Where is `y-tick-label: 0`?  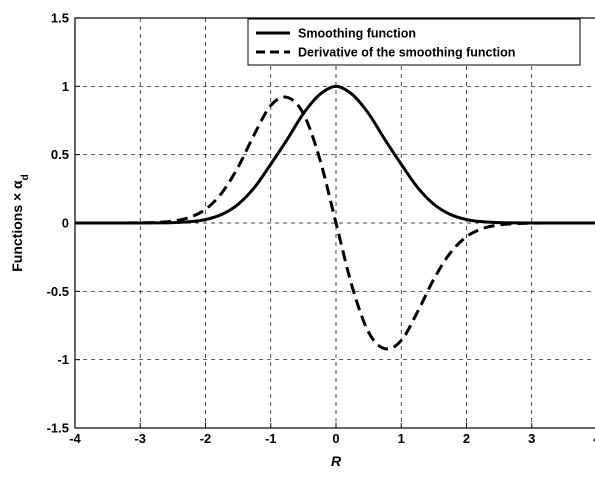
y-tick-label: 0 is located at coordinates (65, 223).